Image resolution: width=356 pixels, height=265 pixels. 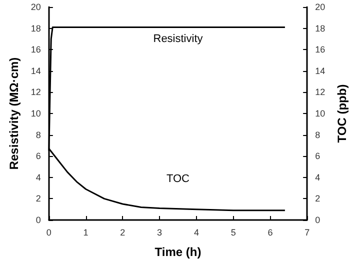 What do you see at coordinates (320, 7) in the screenshot?
I see `y2-tick-label: 20` at bounding box center [320, 7].